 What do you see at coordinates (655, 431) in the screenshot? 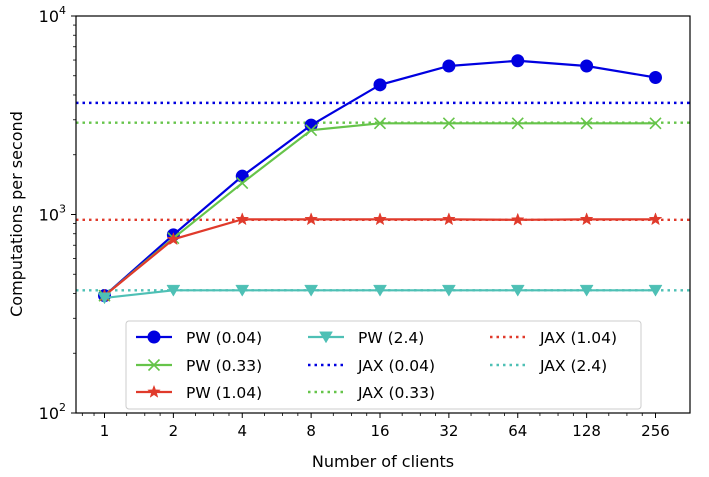
I see `x-tick-label: 256` at bounding box center [655, 431].